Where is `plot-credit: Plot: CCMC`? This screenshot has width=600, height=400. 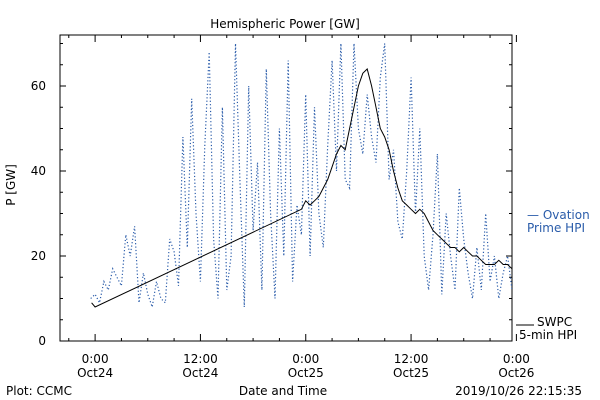 plot-credit: Plot: CCMC is located at coordinates (39, 391).